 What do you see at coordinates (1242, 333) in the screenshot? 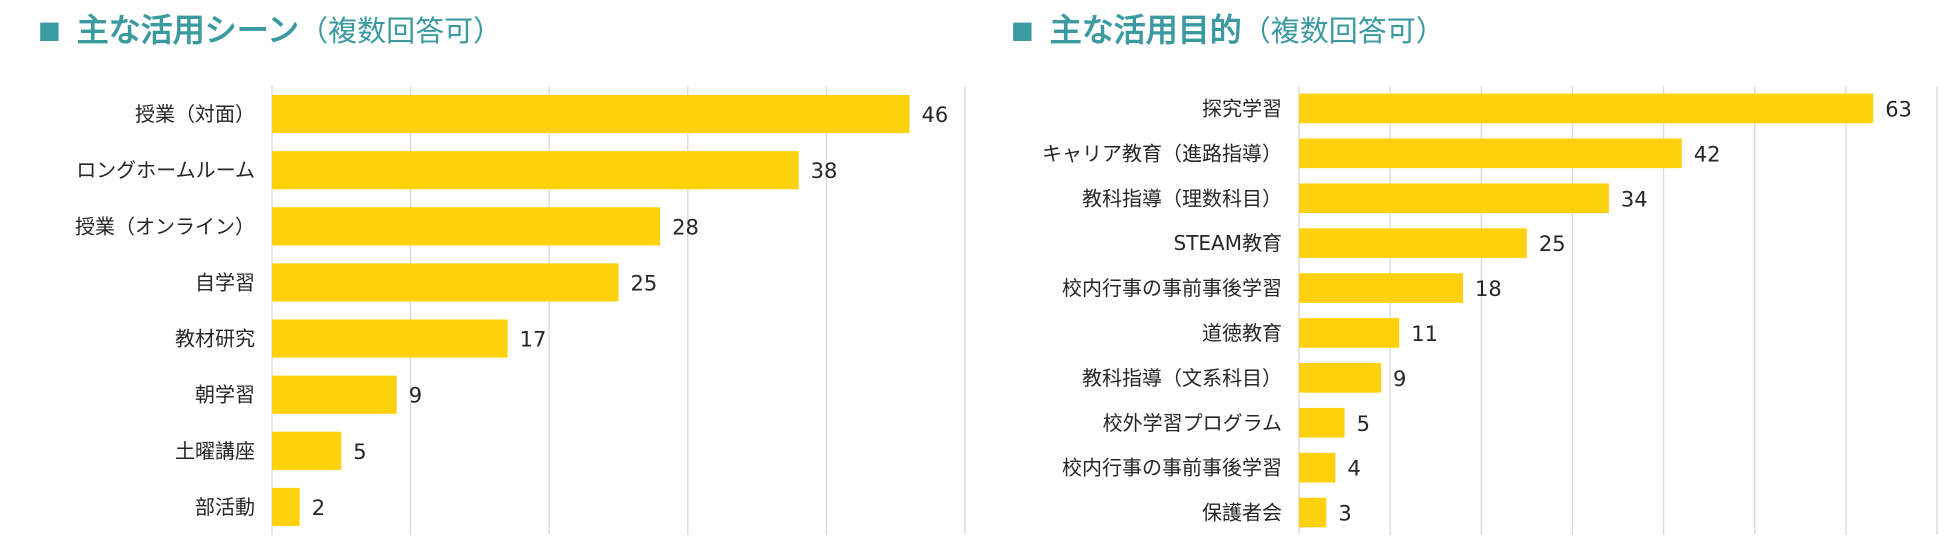
I see `purpose-category-label: 道徳教育` at bounding box center [1242, 333].